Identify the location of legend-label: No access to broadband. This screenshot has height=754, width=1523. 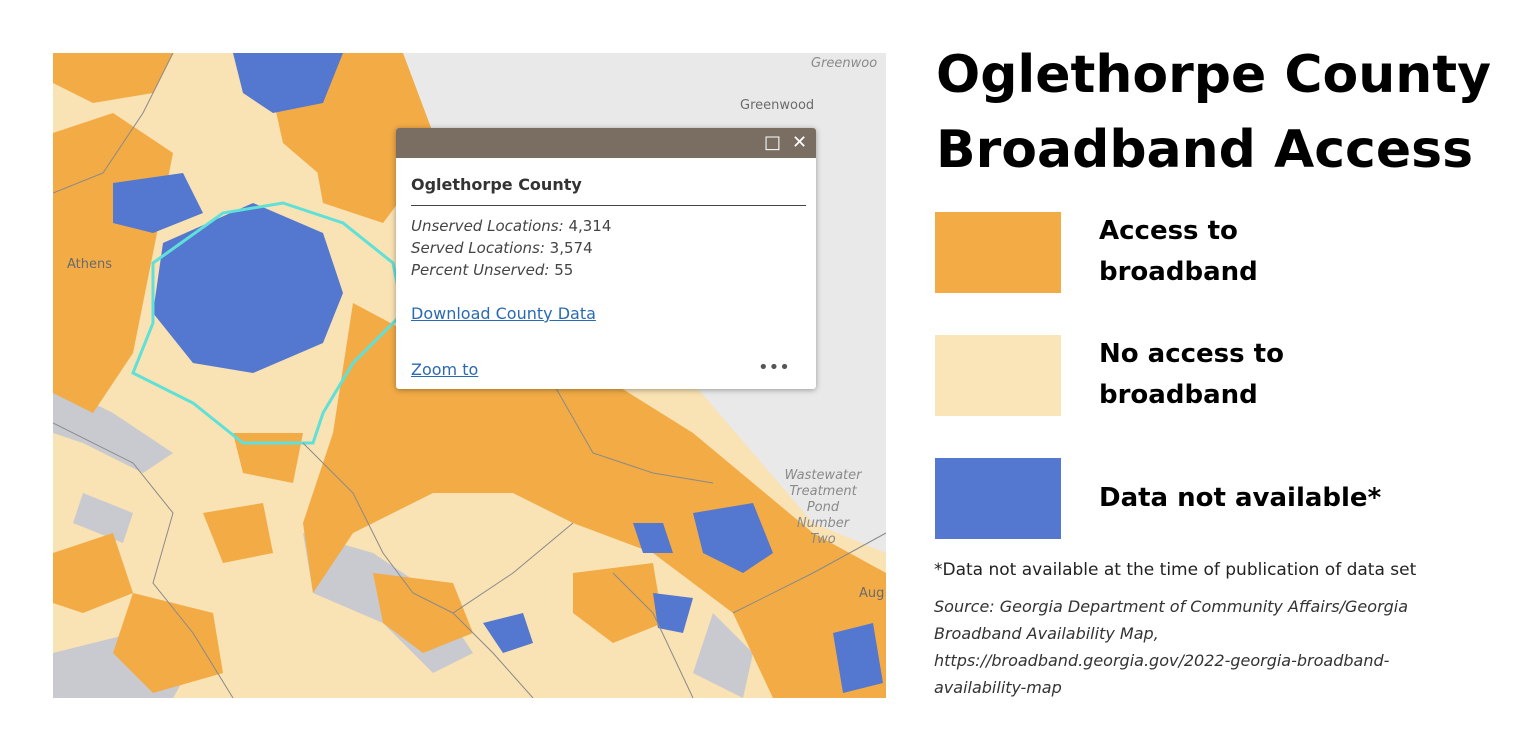
(1191, 375).